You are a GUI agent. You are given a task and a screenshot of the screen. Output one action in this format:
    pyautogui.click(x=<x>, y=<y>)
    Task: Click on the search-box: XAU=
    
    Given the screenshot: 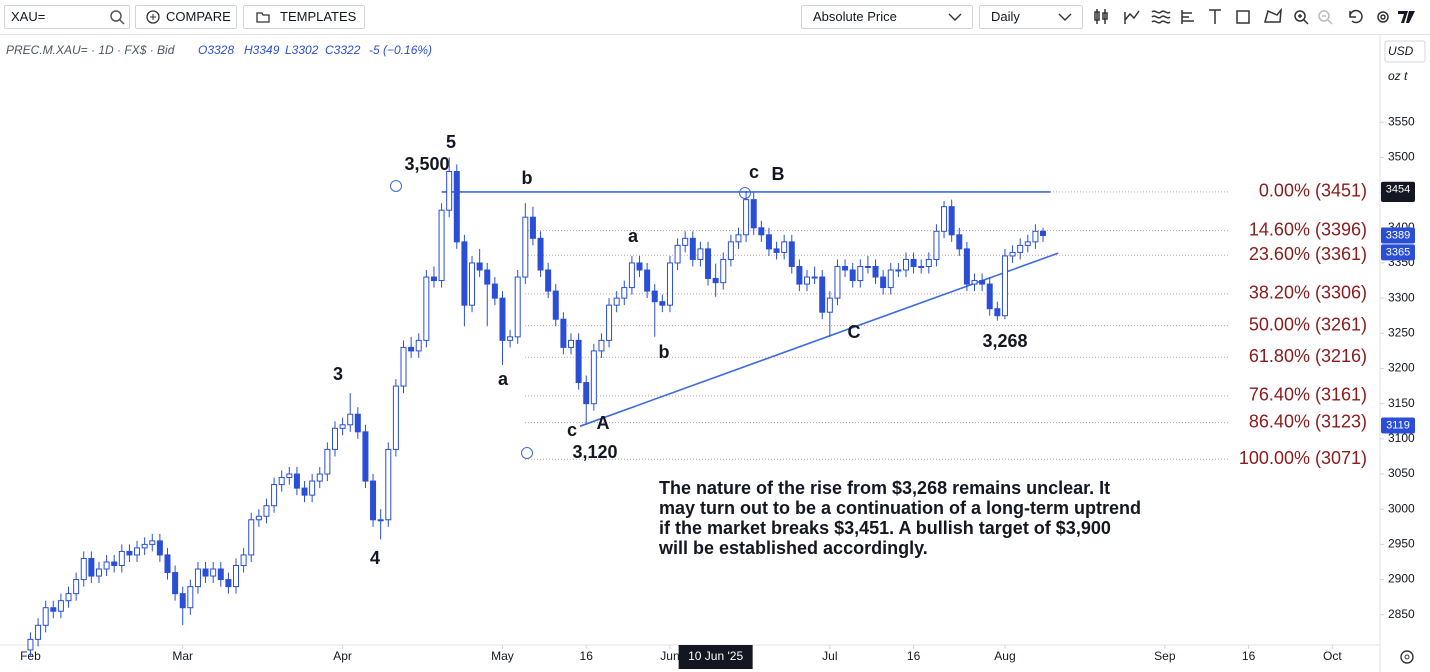 What is the action you would take?
    pyautogui.click(x=67, y=17)
    